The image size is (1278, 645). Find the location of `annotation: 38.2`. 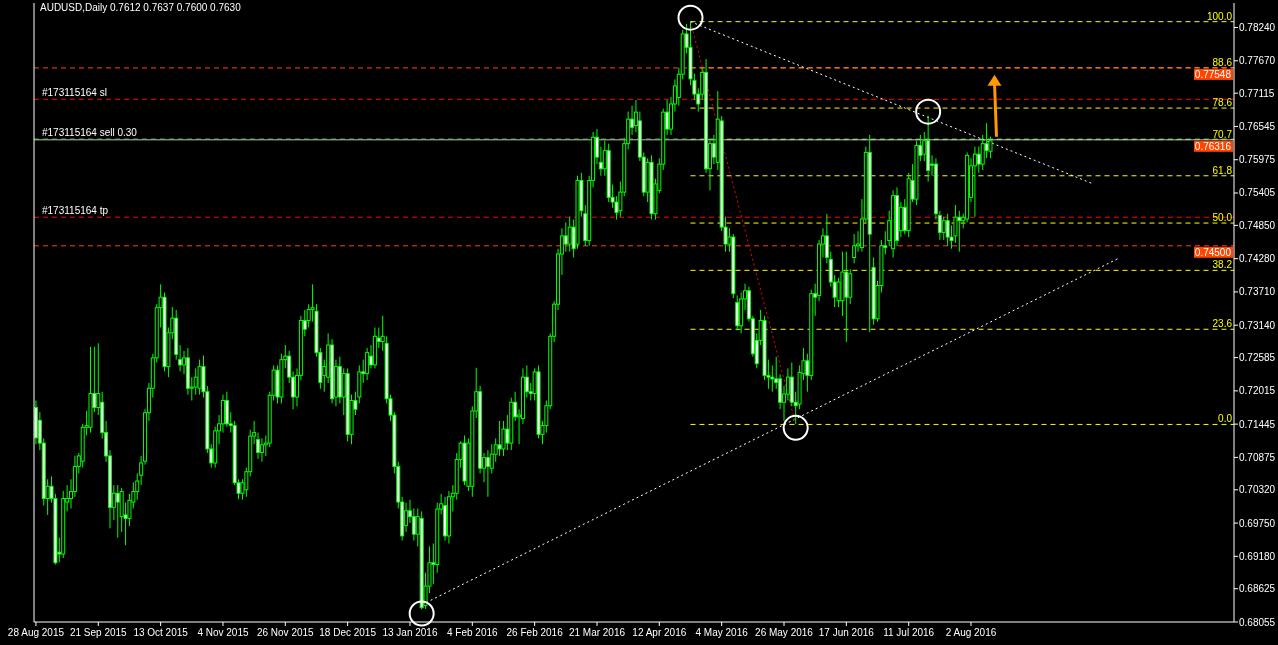

annotation: 38.2 is located at coordinates (1222, 265).